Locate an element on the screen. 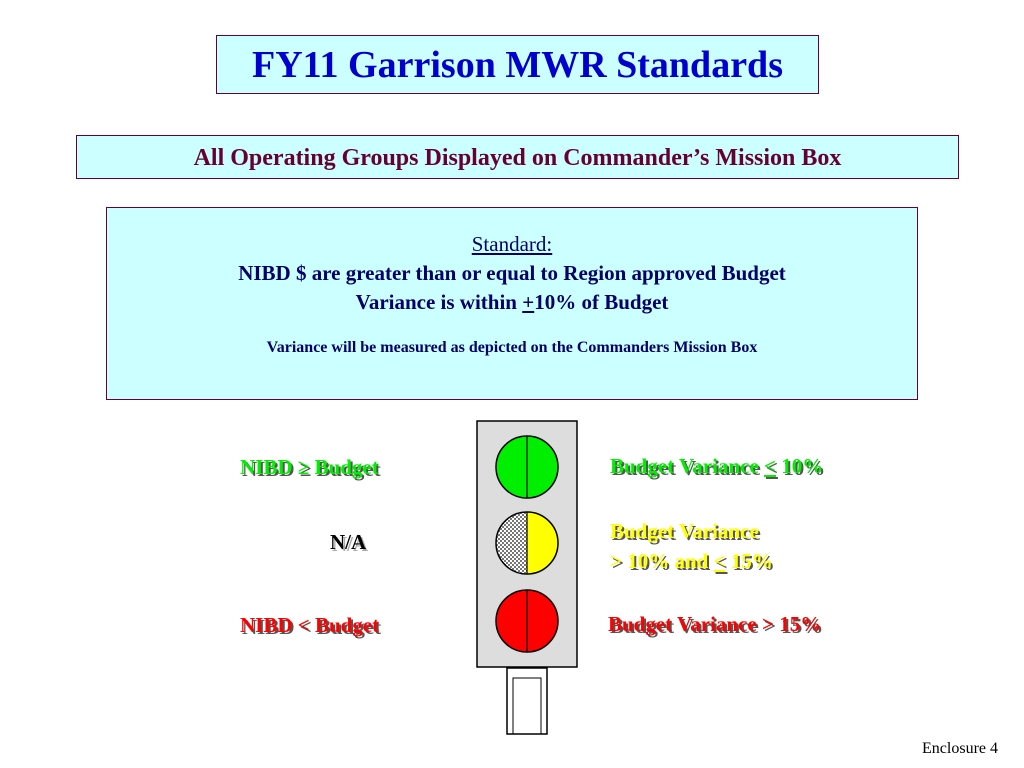 The height and width of the screenshot is (768, 1024). page-title: FY11 Garrison MWR Standards is located at coordinates (517, 65).